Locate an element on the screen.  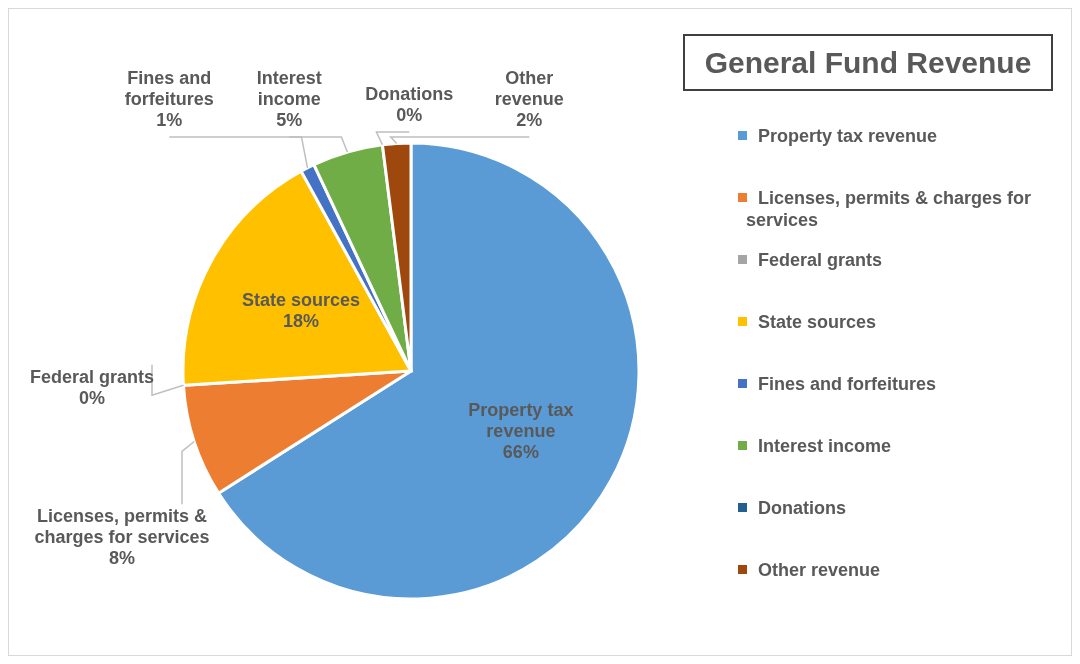
data-label: 1% is located at coordinates (169, 120).